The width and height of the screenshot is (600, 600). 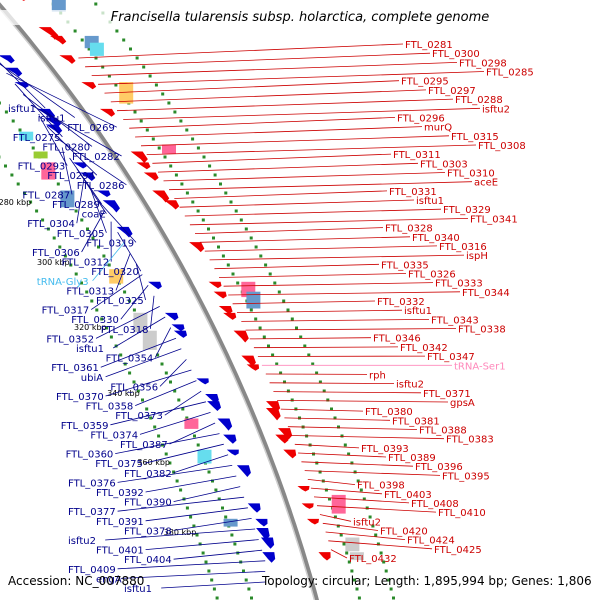 What do you see at coordinates (470, 440) in the screenshot?
I see `gene-label: FTL_0383` at bounding box center [470, 440].